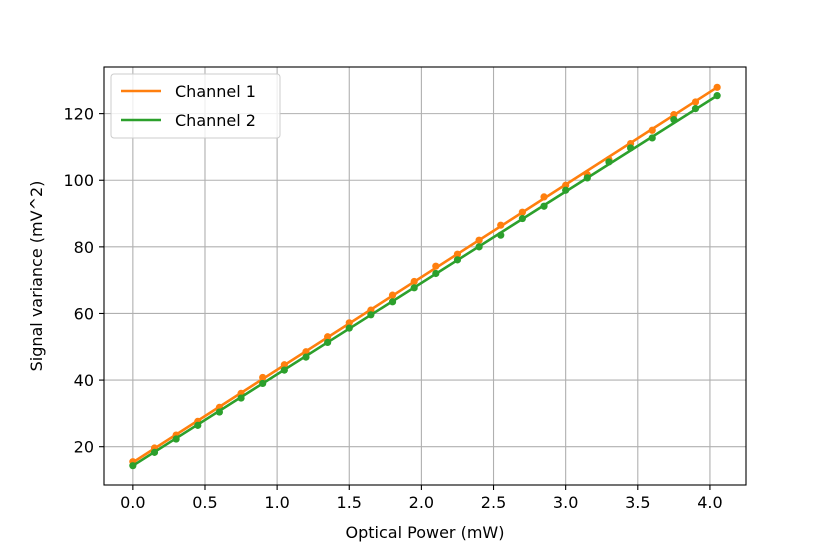 Image resolution: width=830 pixels, height=559 pixels. I want to click on legend-label-channel-2: Channel 2, so click(215, 120).